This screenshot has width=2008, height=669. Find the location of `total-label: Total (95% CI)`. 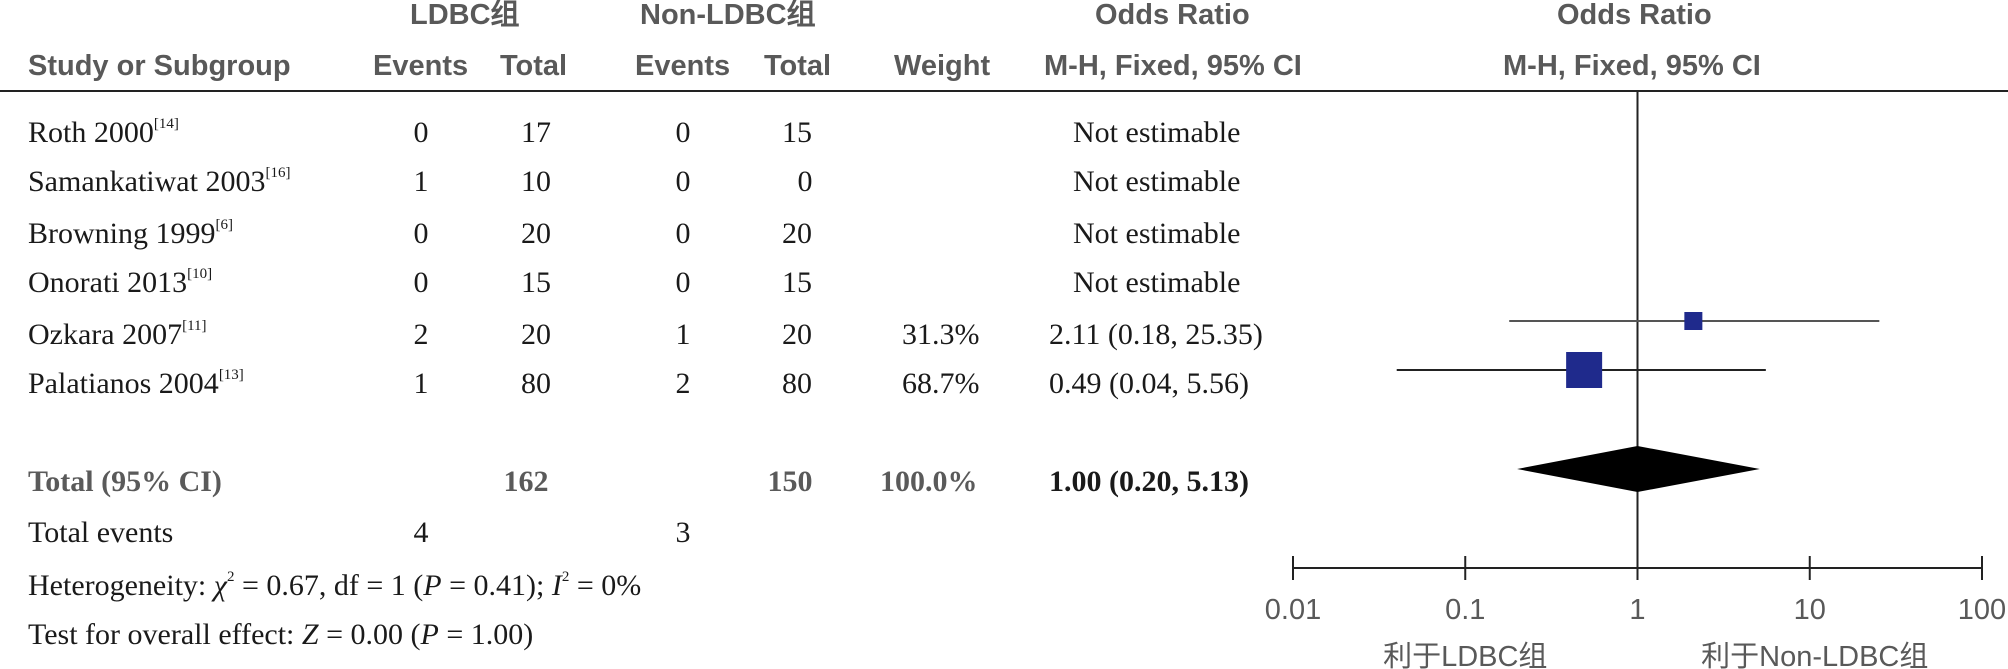

total-label: Total (95% CI) is located at coordinates (125, 481).